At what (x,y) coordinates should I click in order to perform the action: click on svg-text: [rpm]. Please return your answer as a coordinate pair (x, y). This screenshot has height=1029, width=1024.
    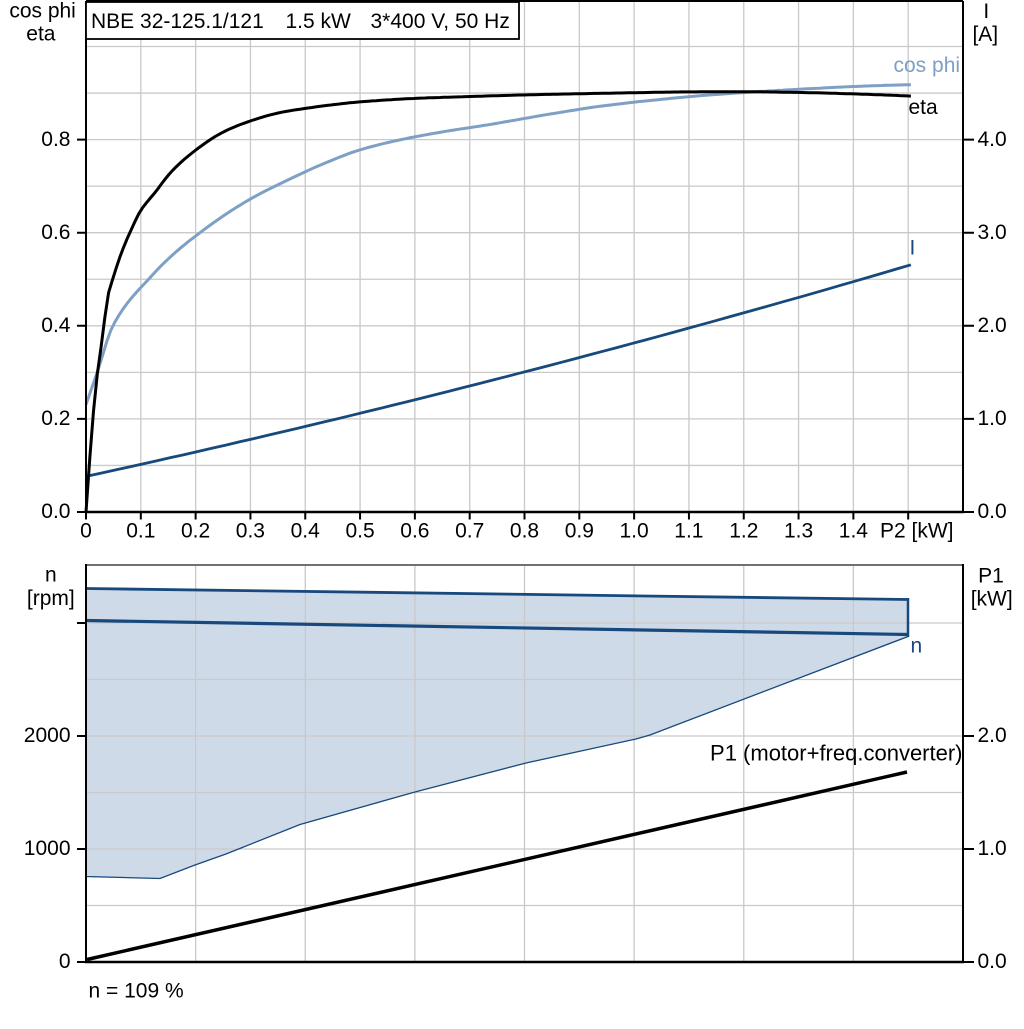
    Looking at the image, I should click on (51, 598).